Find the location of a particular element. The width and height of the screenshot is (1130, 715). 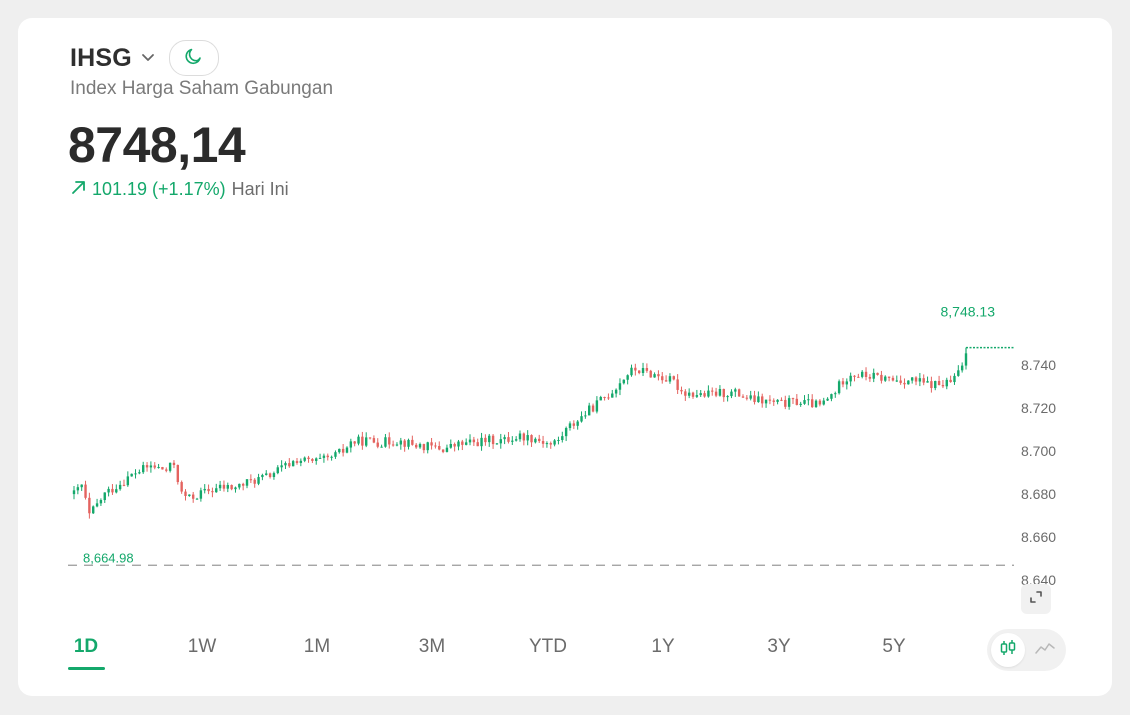

expand-chart-button is located at coordinates (1036, 599).